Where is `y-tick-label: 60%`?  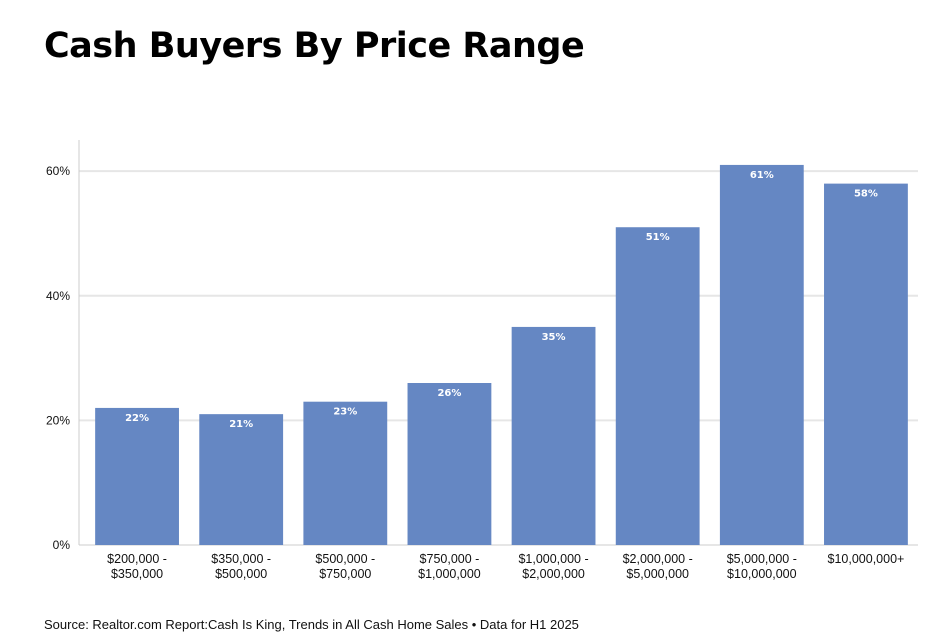
y-tick-label: 60% is located at coordinates (58, 171).